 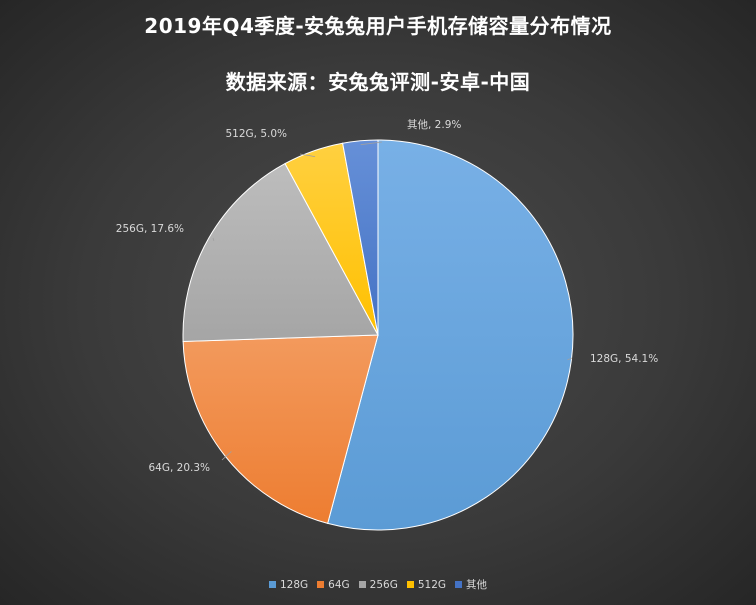 What do you see at coordinates (383, 584) in the screenshot?
I see `legend-label-256g: 256G` at bounding box center [383, 584].